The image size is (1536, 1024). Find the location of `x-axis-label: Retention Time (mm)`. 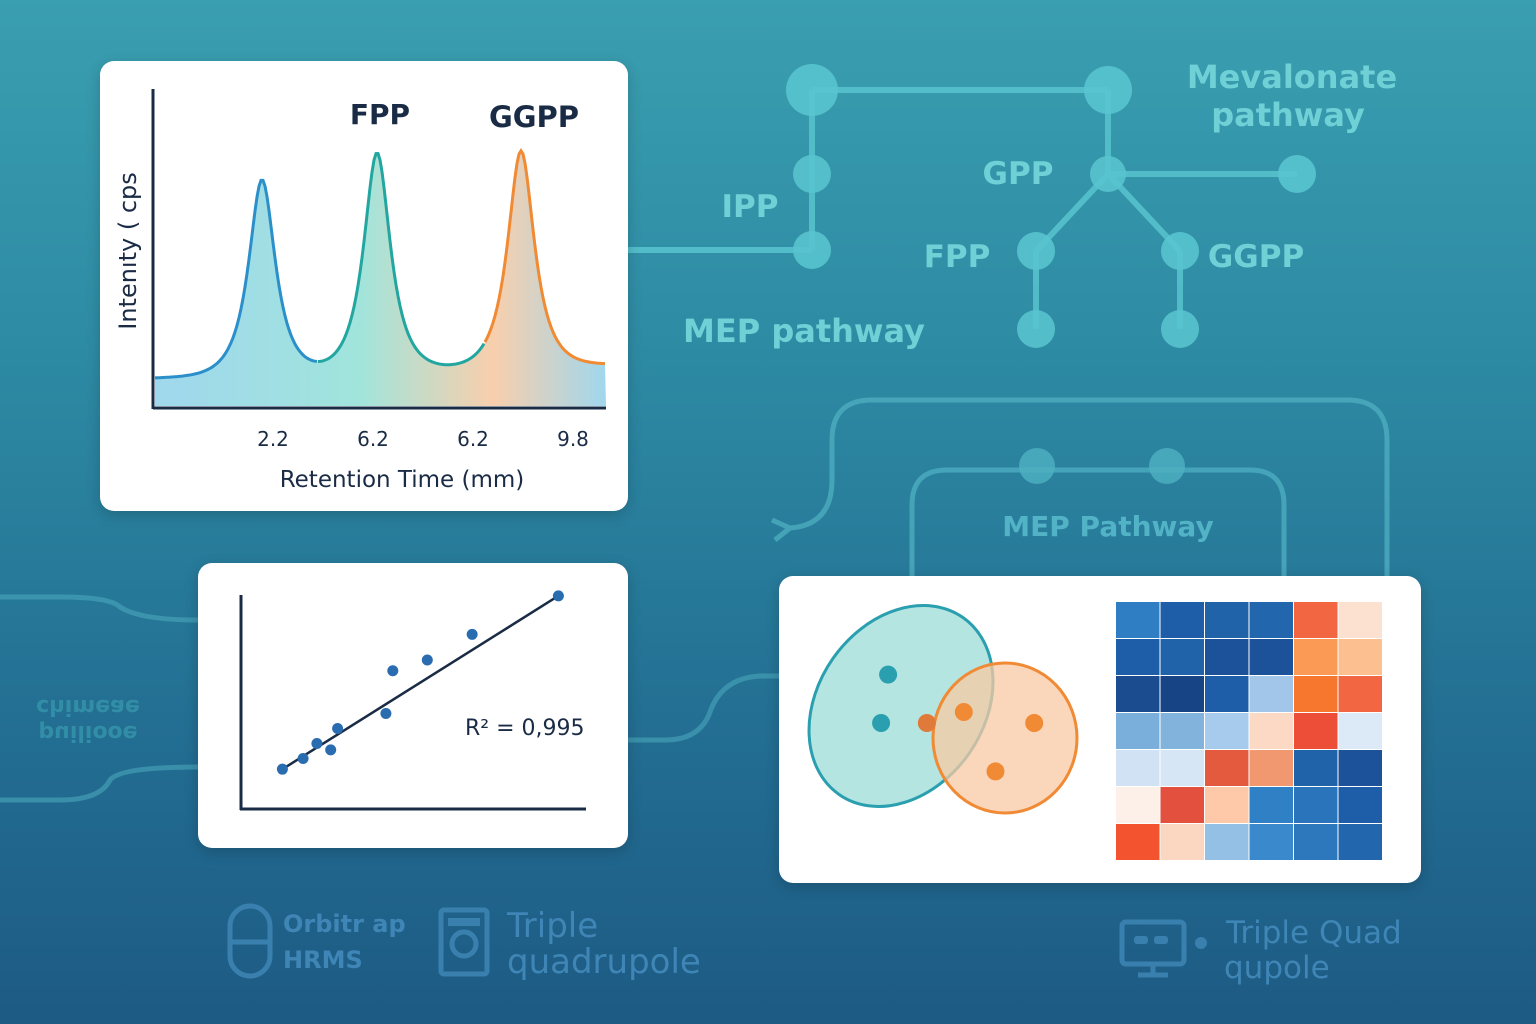

x-axis-label: Retention Time (mm) is located at coordinates (402, 480).